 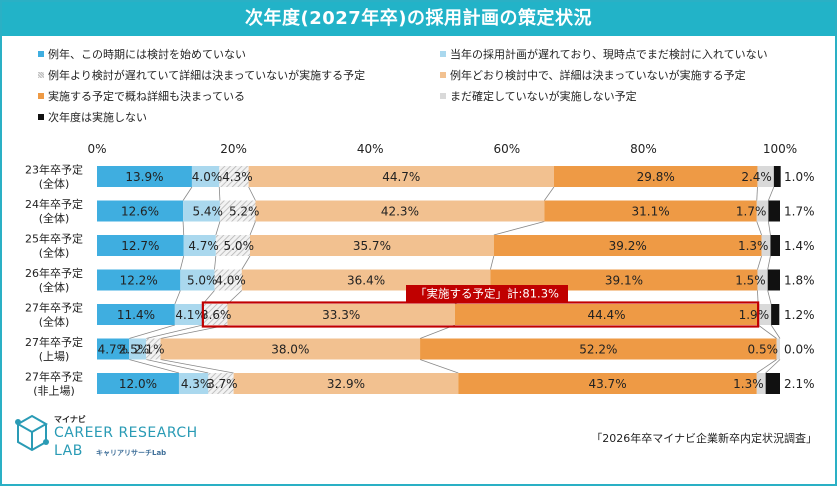 I want to click on value-label: 33.3%, so click(x=341, y=315).